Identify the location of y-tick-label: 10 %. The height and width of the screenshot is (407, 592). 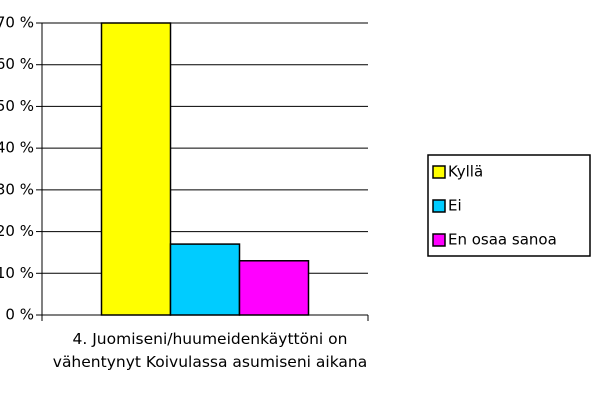
(17, 273).